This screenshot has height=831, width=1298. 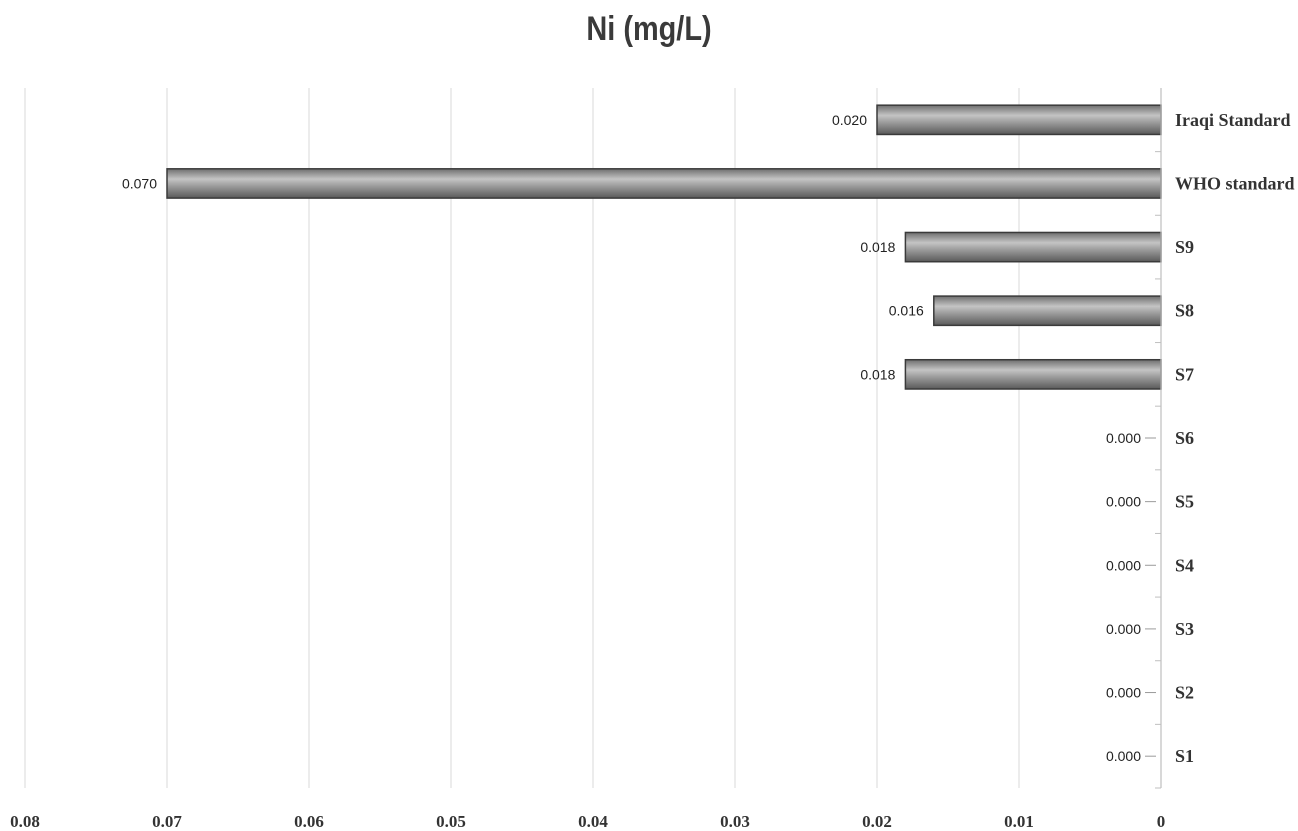 I want to click on category-label: S1, so click(x=1184, y=756).